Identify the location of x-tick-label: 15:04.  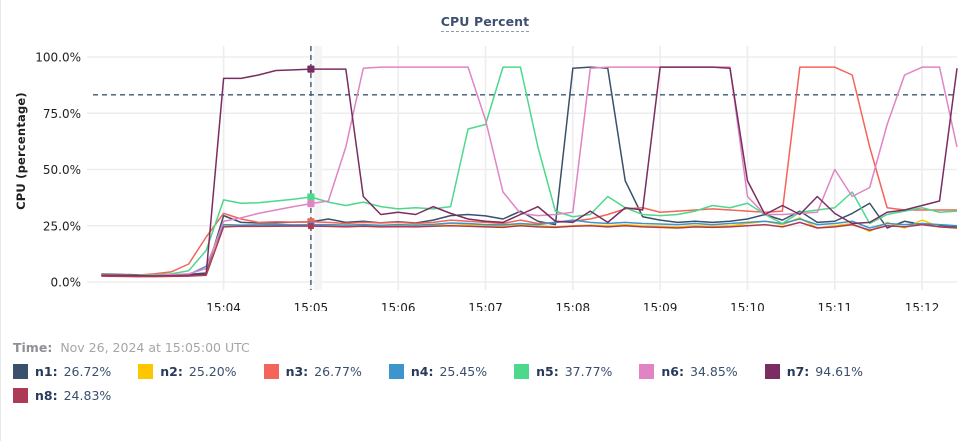
(223, 306).